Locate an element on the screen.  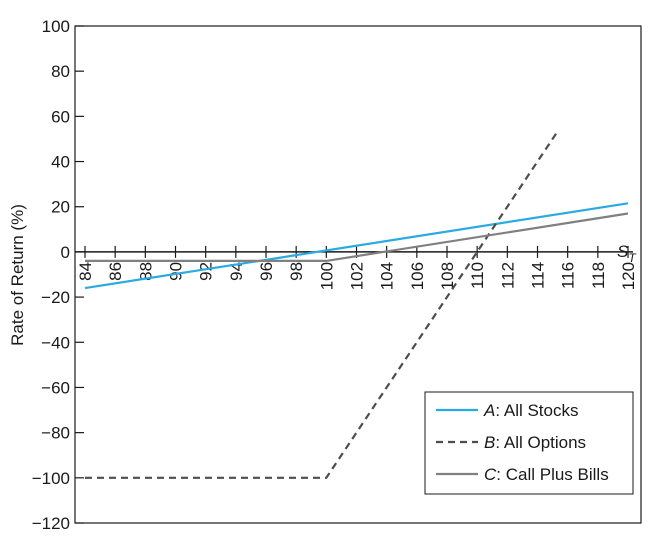
y-tick-label: 60 is located at coordinates (60, 116).